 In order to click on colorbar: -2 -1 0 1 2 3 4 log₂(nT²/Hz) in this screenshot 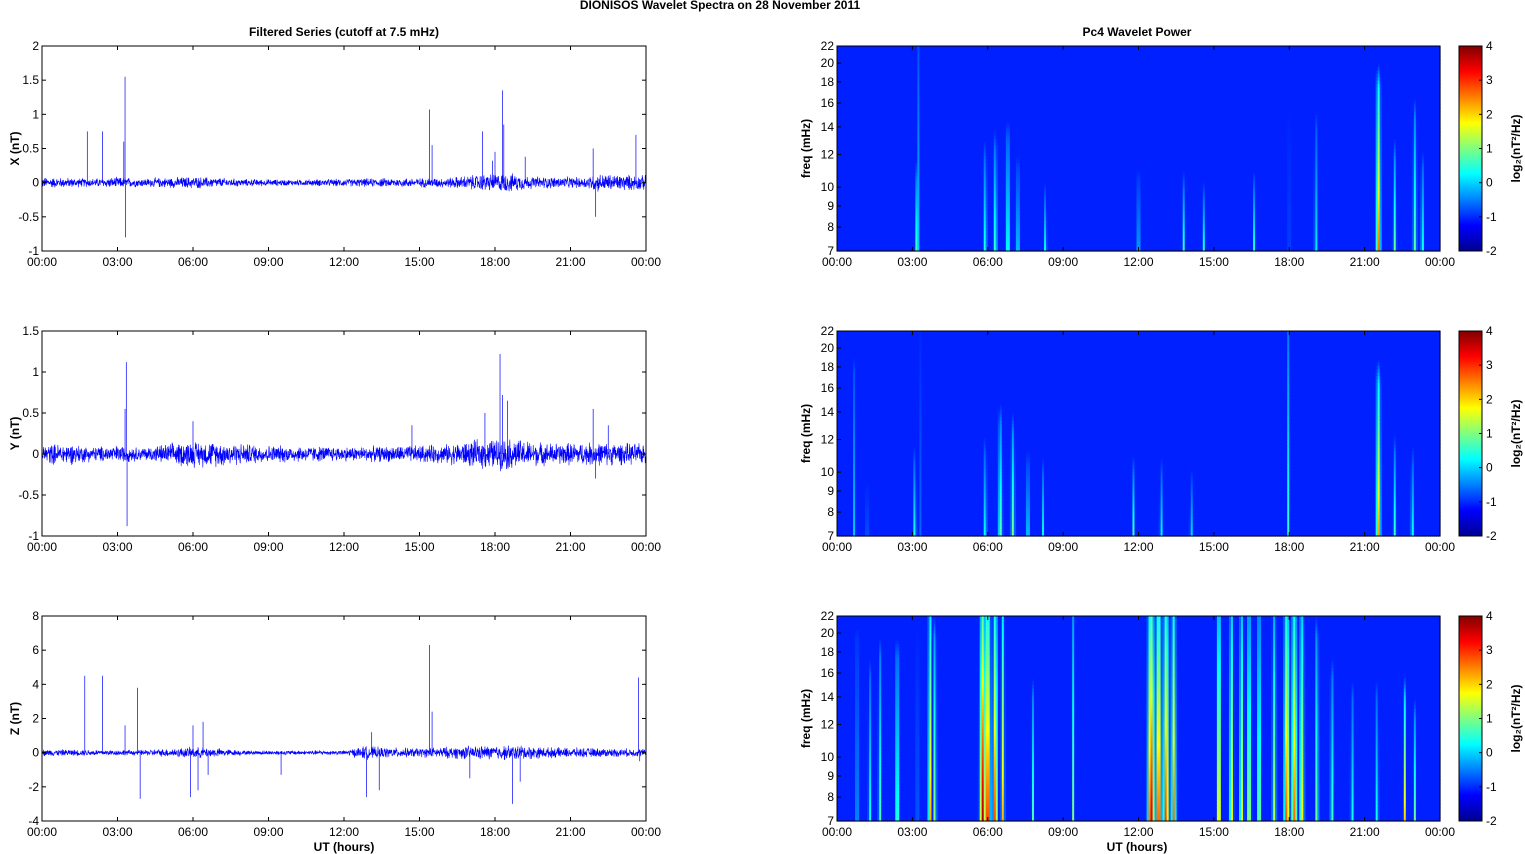, I will do `click(1491, 148)`.